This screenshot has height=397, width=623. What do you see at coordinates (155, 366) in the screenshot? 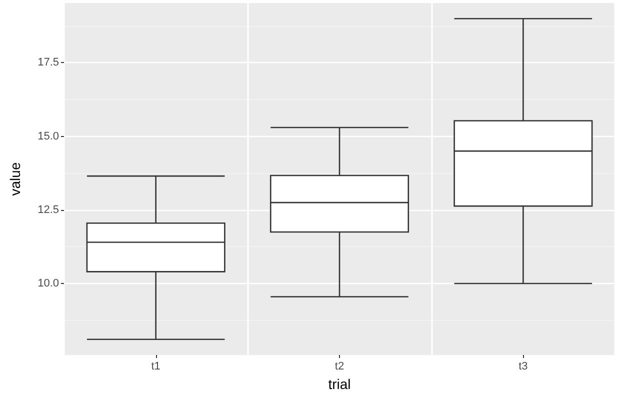
I see `x-tick-label: t1` at bounding box center [155, 366].